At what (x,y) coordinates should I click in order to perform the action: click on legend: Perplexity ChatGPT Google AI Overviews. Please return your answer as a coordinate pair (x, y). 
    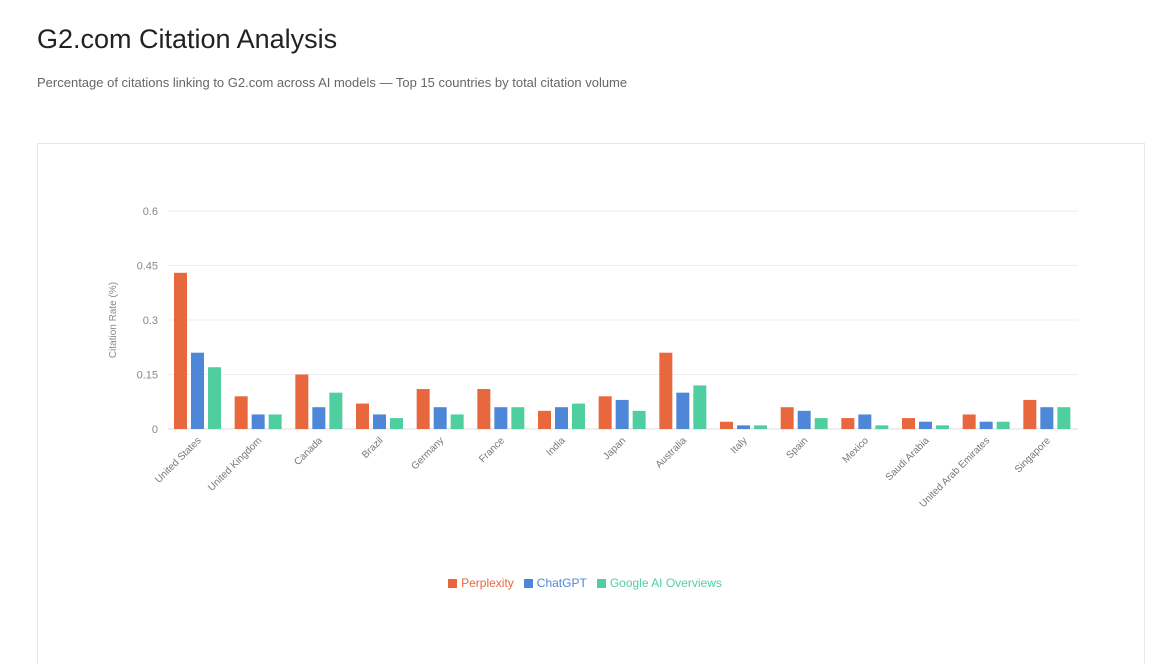
    Looking at the image, I should click on (585, 583).